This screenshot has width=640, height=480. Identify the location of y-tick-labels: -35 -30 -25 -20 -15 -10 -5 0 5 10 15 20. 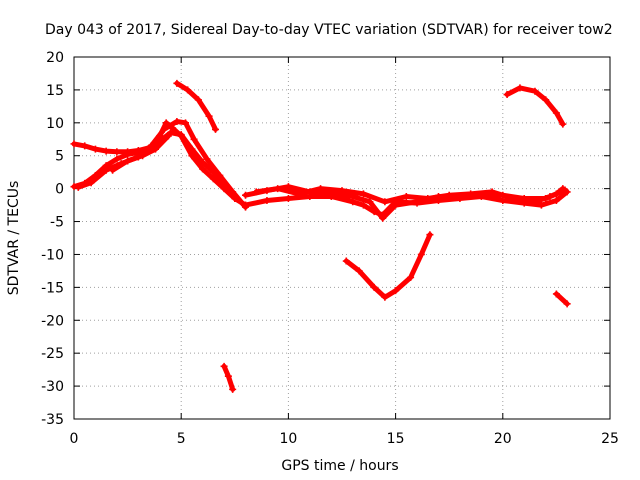
(52, 239).